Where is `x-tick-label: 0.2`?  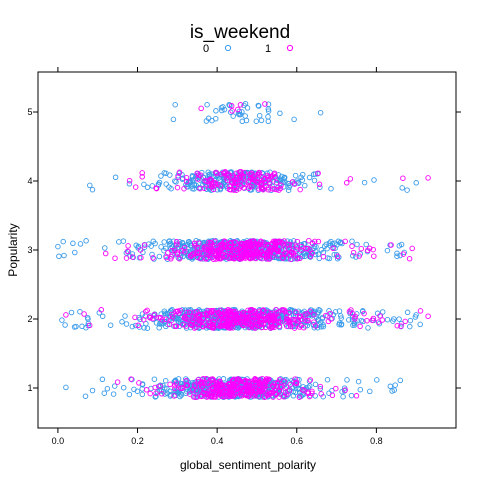 x-tick-label: 0.2 is located at coordinates (137, 441).